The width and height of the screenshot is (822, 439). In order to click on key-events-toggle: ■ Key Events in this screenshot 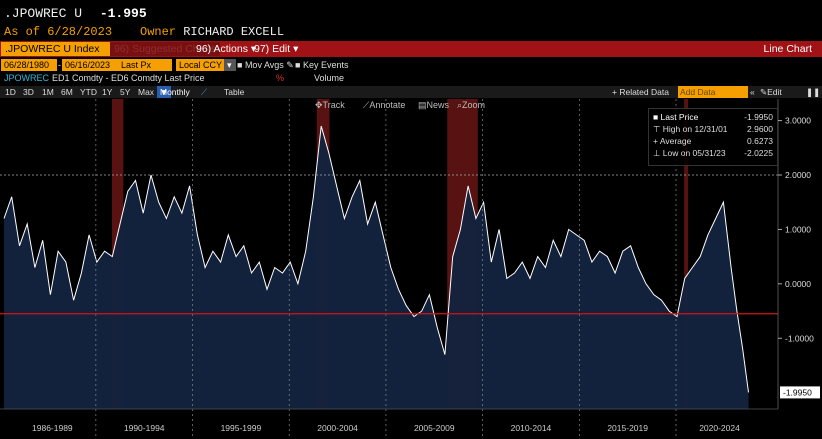, I will do `click(322, 65)`.